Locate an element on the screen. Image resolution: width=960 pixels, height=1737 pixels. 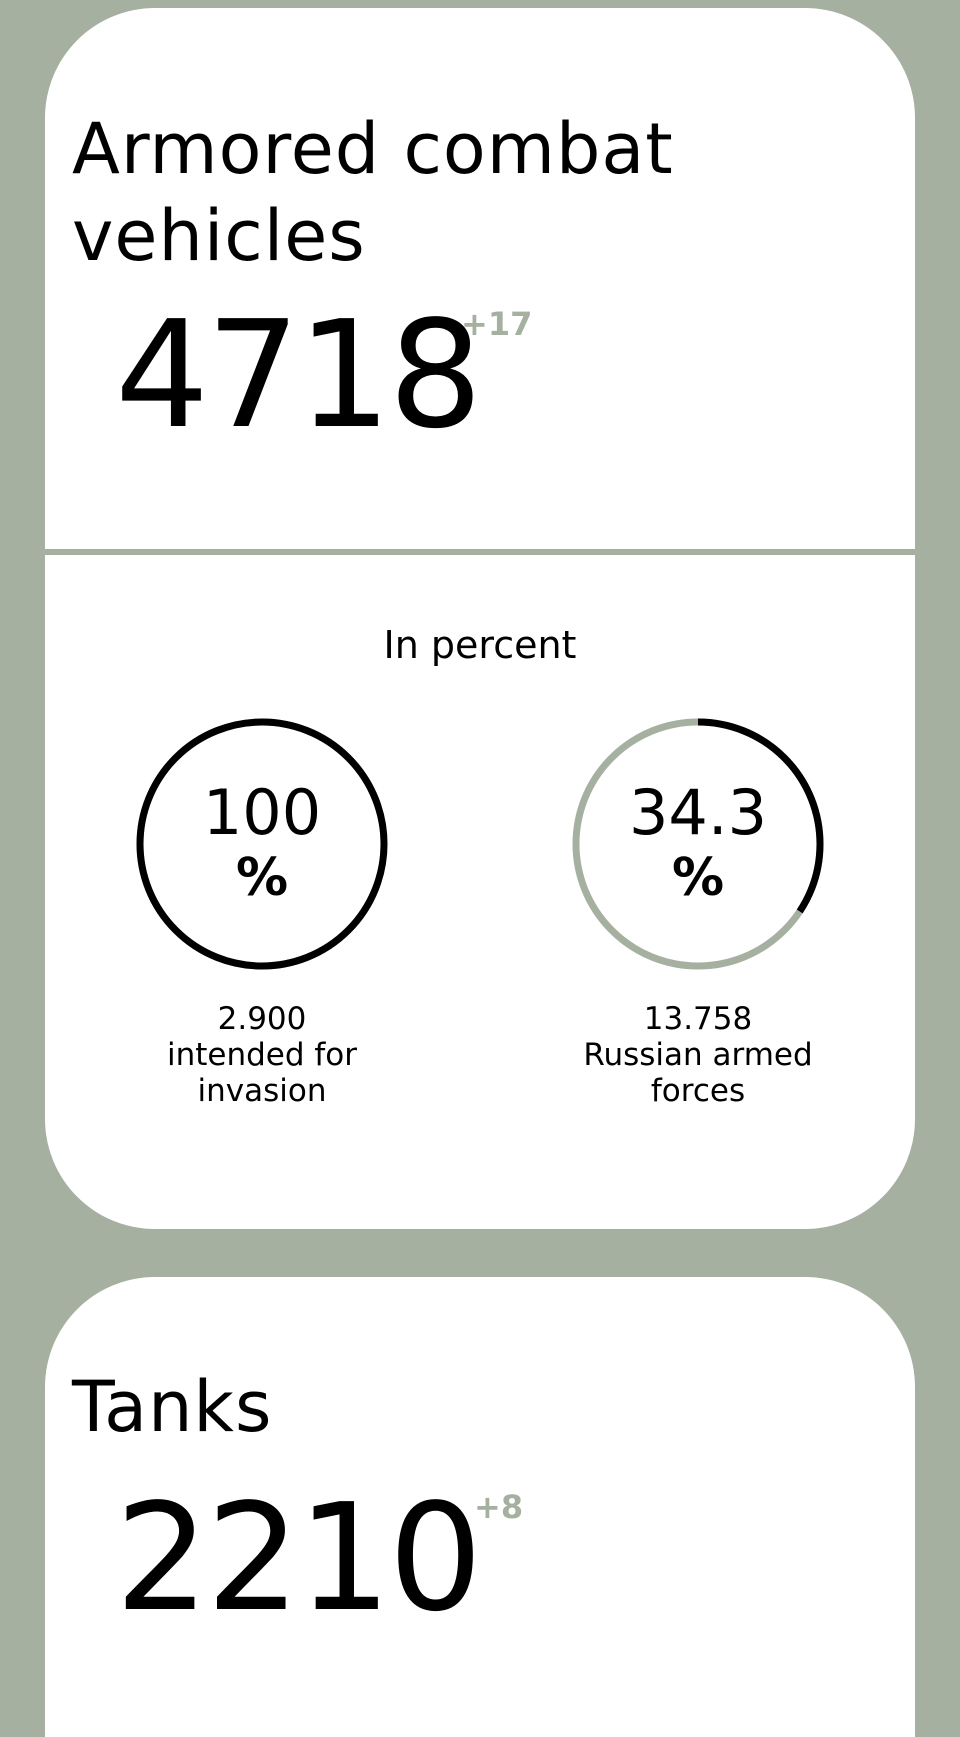
percent-value: 100 is located at coordinates (262, 812).